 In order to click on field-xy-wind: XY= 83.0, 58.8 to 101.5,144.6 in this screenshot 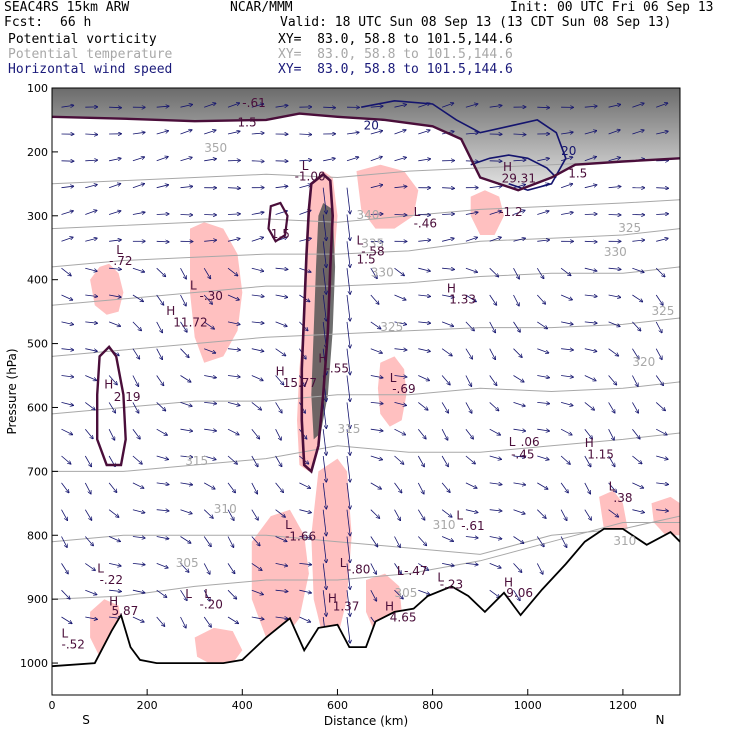, I will do `click(395, 69)`.